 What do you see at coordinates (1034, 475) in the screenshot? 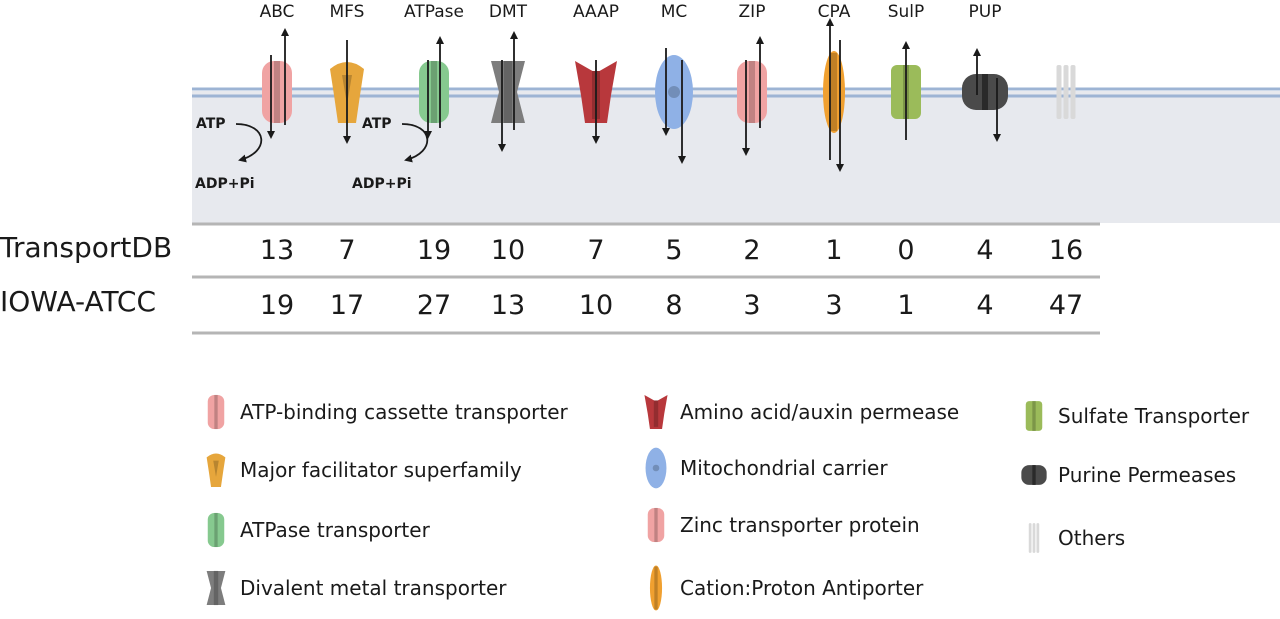
I see `pup-legend-icon` at bounding box center [1034, 475].